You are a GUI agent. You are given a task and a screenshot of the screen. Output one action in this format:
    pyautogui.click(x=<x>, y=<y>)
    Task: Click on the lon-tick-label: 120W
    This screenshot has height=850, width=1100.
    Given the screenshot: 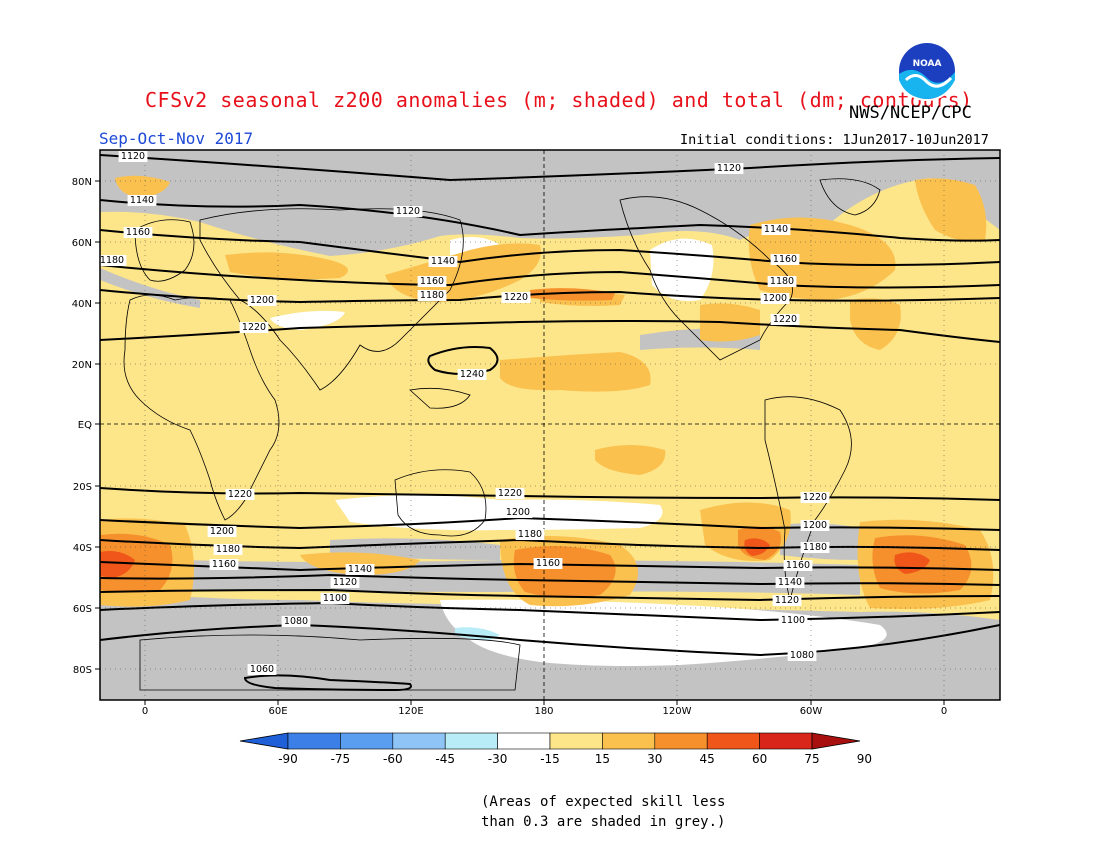 What is the action you would take?
    pyautogui.click(x=677, y=711)
    